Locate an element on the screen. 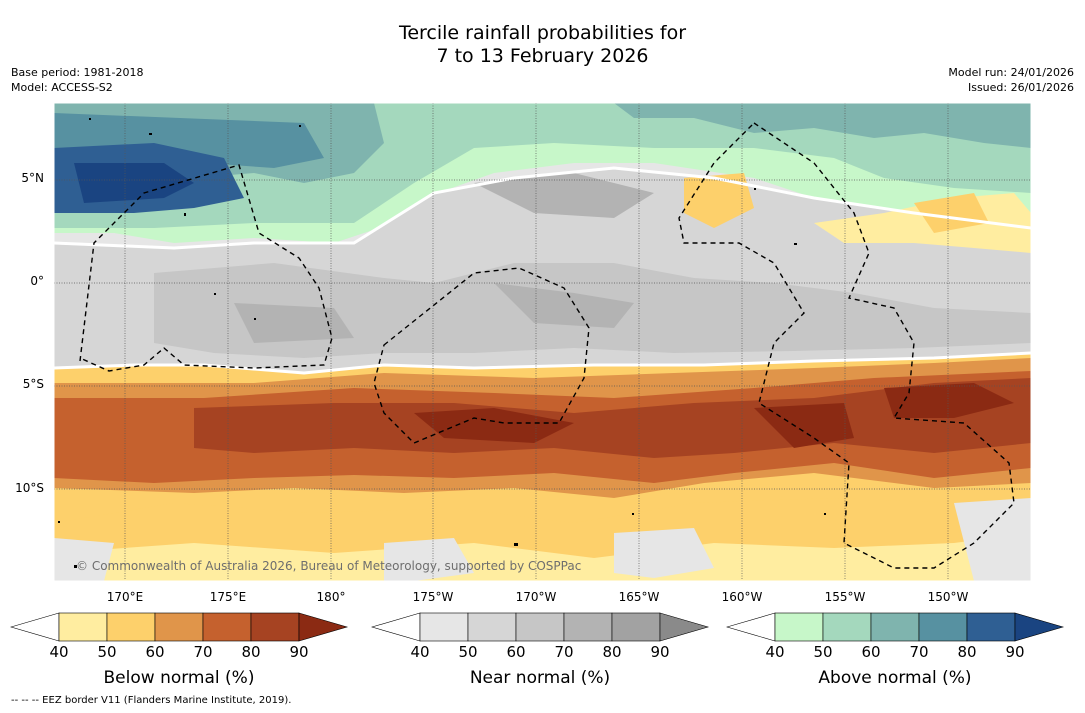 Image resolution: width=1085 pixels, height=713 pixels. cb1-tick-70: 70 is located at coordinates (203, 652).